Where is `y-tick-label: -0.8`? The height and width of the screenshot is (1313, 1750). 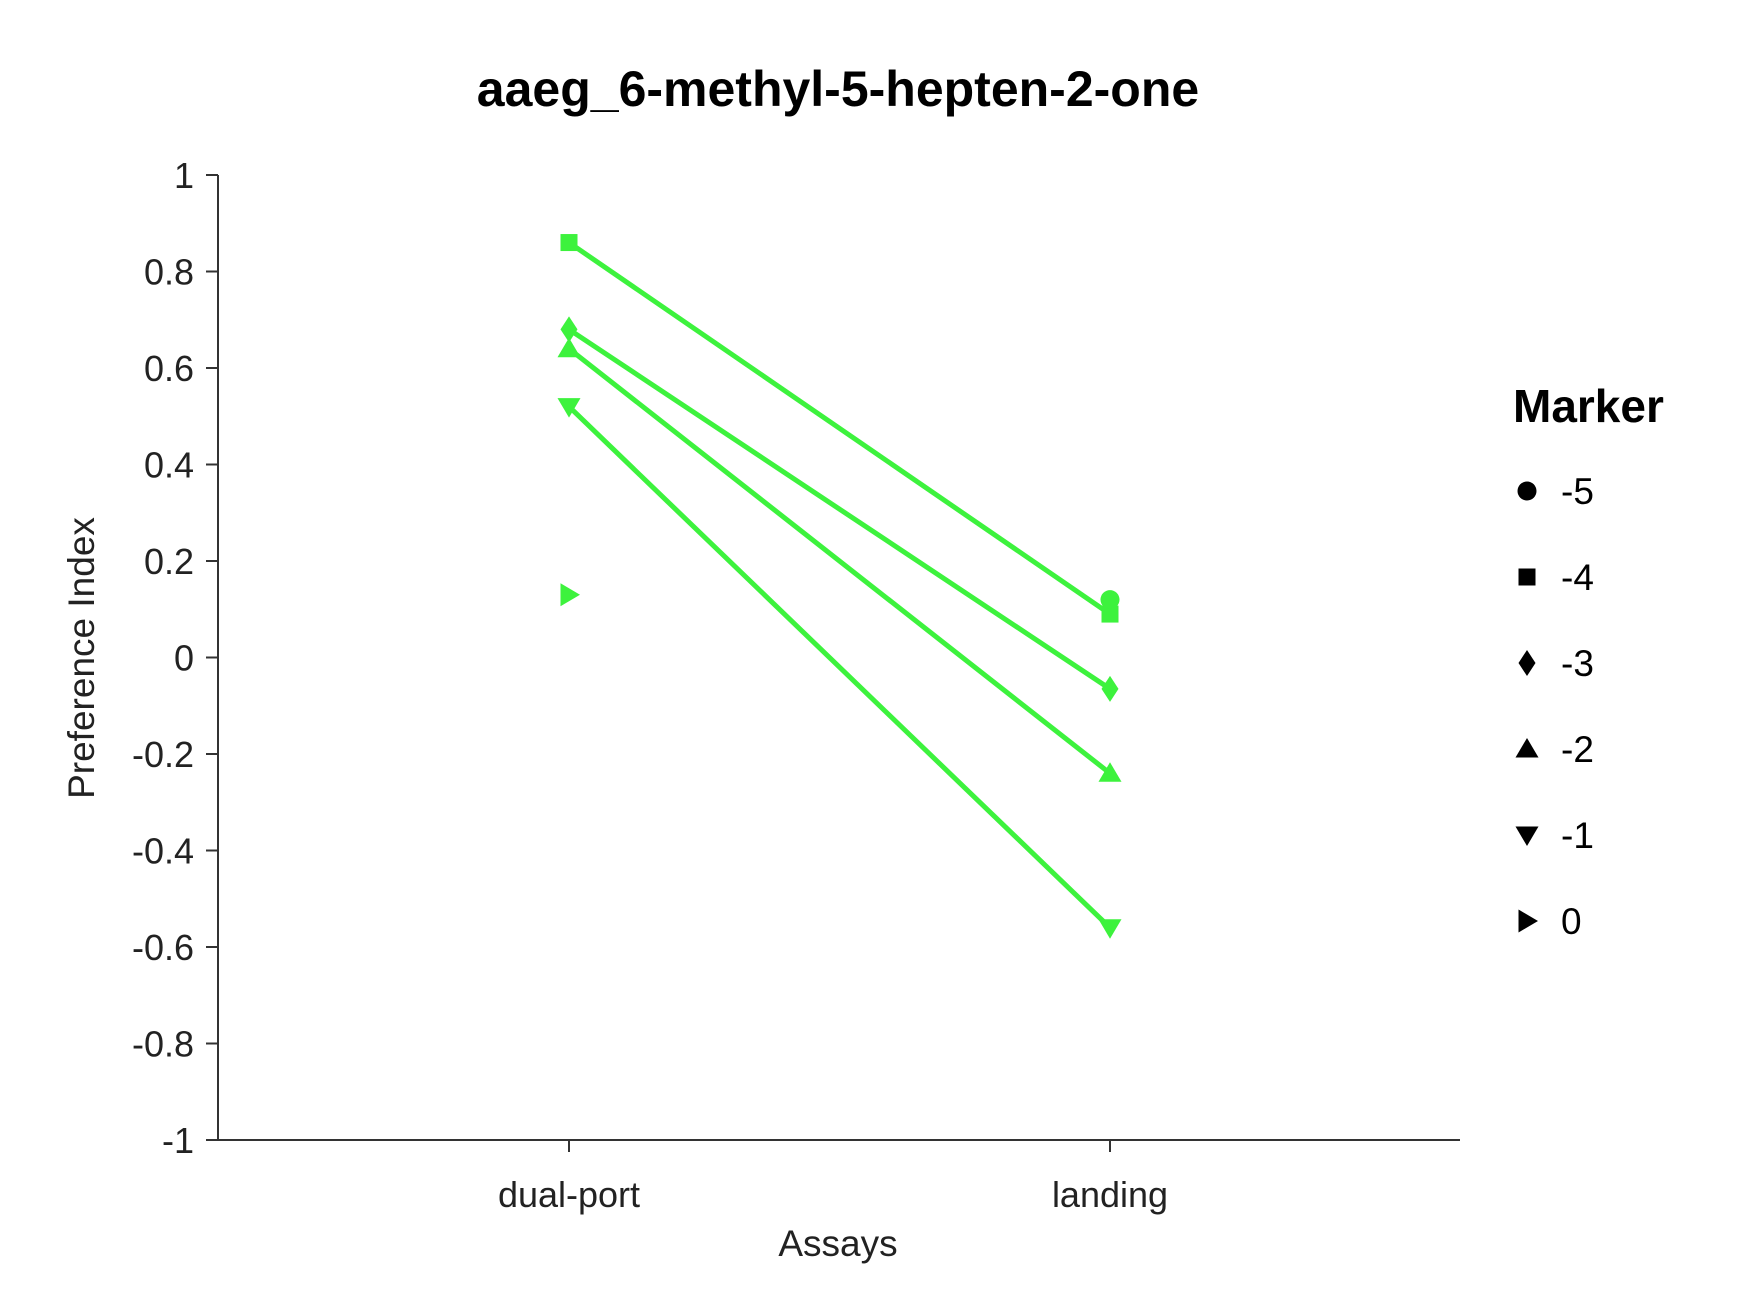
y-tick-label: -0.8 is located at coordinates (163, 1044).